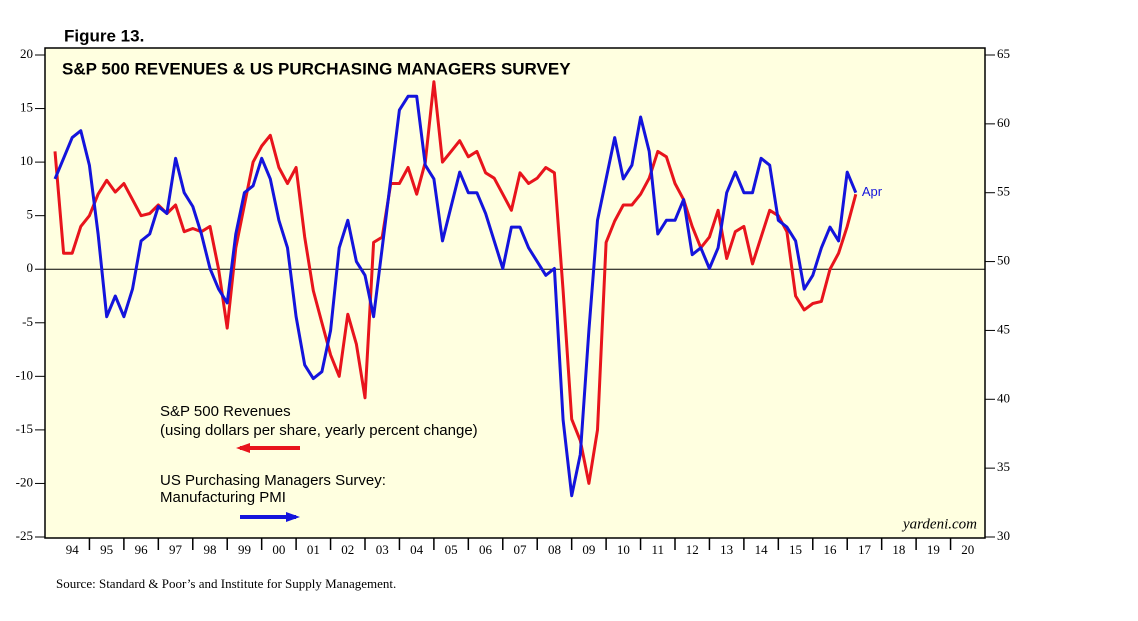 This screenshot has height=621, width=1138. What do you see at coordinates (623, 549) in the screenshot?
I see `x-tick-label: 10` at bounding box center [623, 549].